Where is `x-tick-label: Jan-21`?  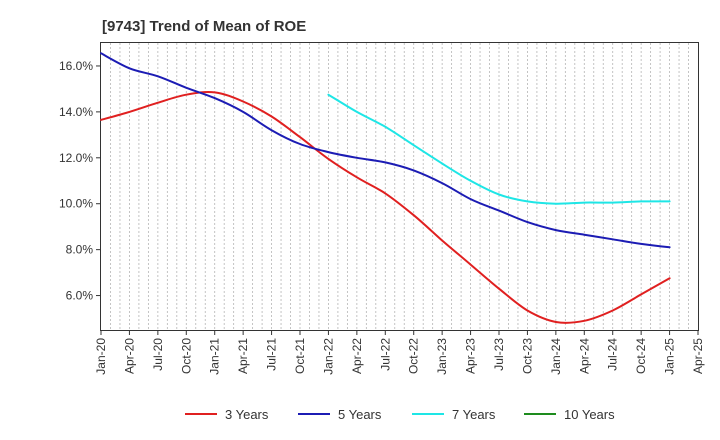
x-tick-label: Jan-21 is located at coordinates (215, 356).